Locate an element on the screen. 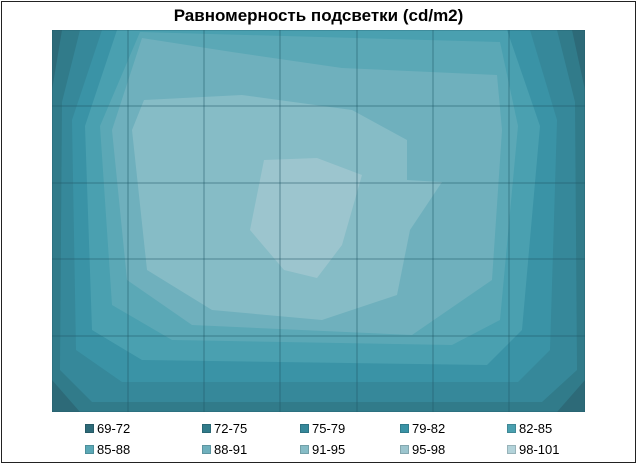  legend-item: 75-79 is located at coordinates (322, 429).